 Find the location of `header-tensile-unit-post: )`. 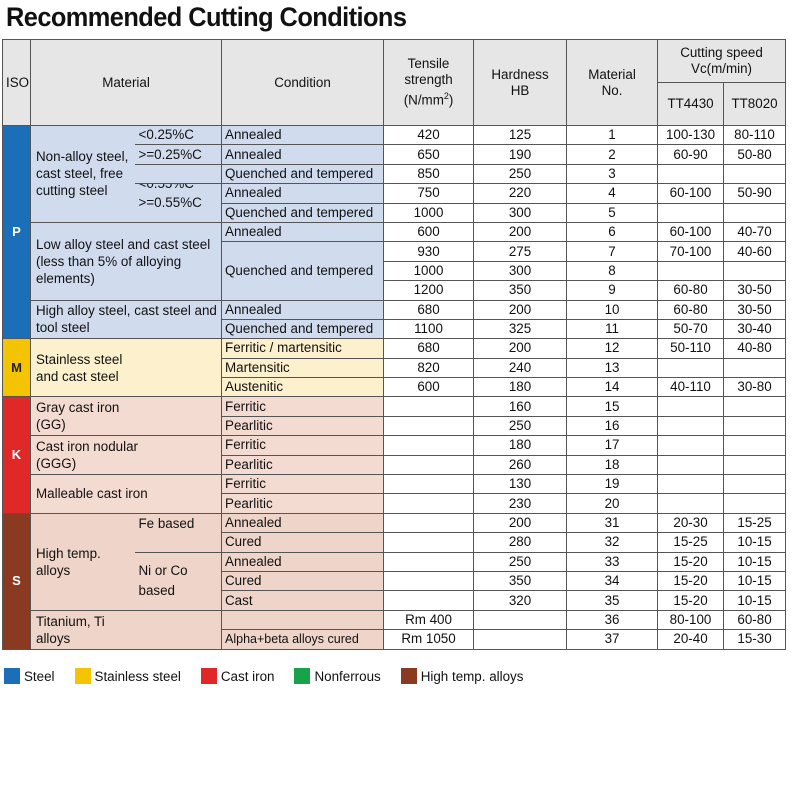

header-tensile-unit-post: ) is located at coordinates (451, 100).